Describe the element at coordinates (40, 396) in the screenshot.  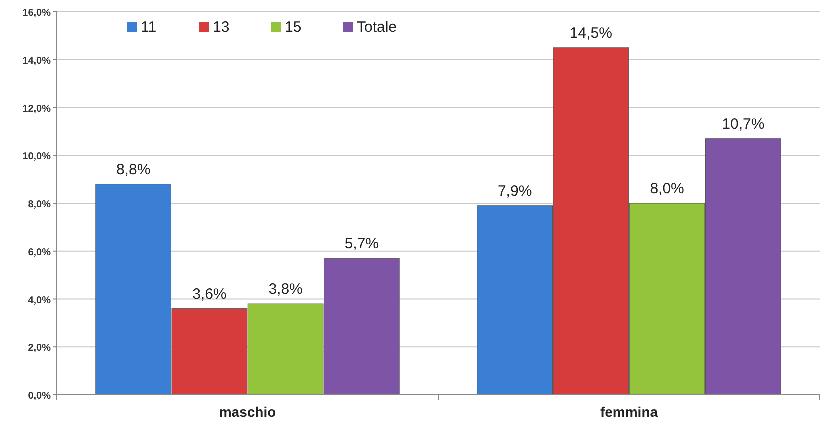
I see `y-tick-label: 0,0%` at that location.